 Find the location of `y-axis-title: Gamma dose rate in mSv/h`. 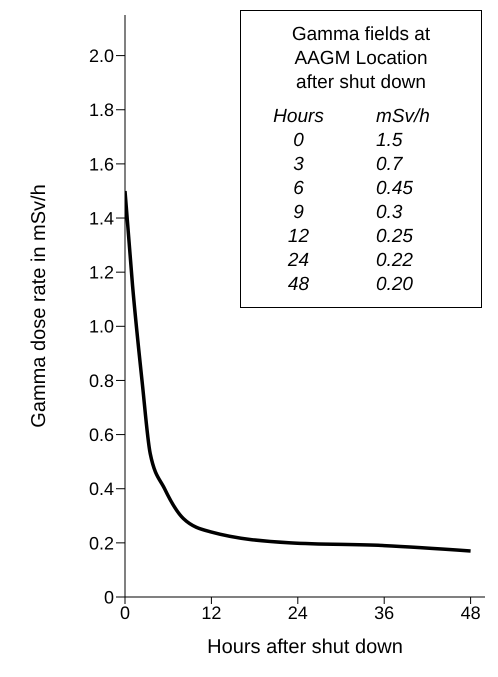

y-axis-title: Gamma dose rate in mSv/h is located at coordinates (39, 306).